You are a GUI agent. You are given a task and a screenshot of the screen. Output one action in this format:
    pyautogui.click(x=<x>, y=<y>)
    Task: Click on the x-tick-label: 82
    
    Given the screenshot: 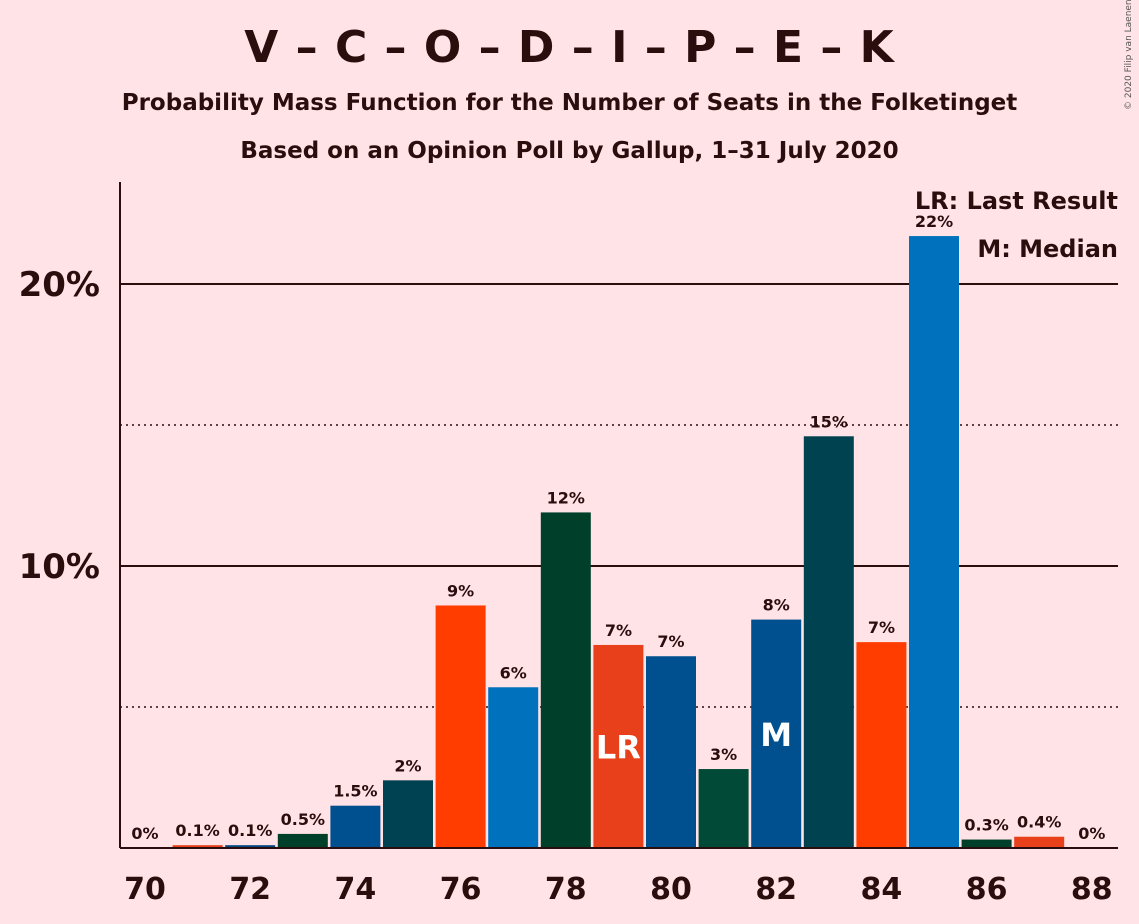 What is the action you would take?
    pyautogui.click(x=776, y=889)
    